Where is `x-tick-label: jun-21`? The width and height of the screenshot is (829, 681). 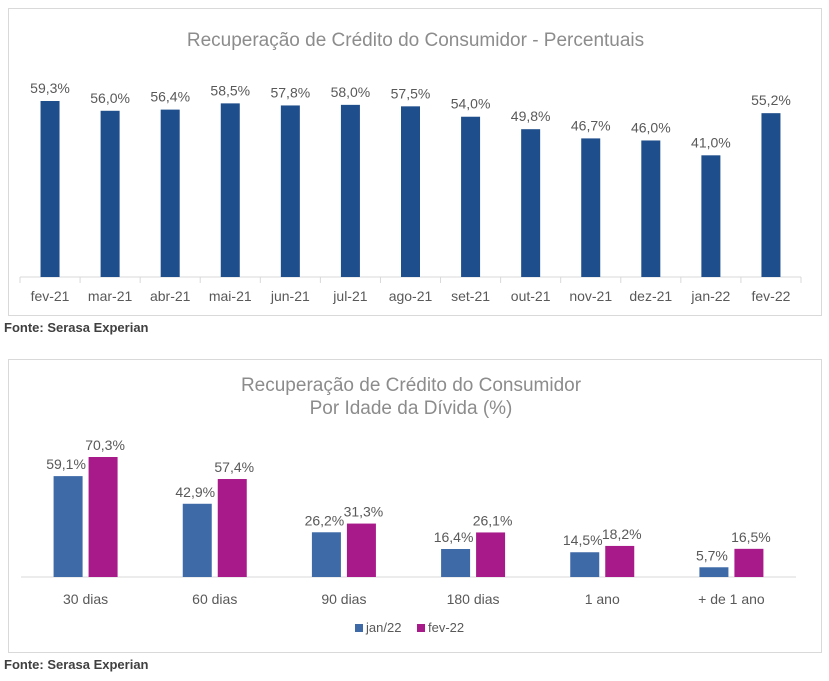 x-tick-label: jun-21 is located at coordinates (290, 296).